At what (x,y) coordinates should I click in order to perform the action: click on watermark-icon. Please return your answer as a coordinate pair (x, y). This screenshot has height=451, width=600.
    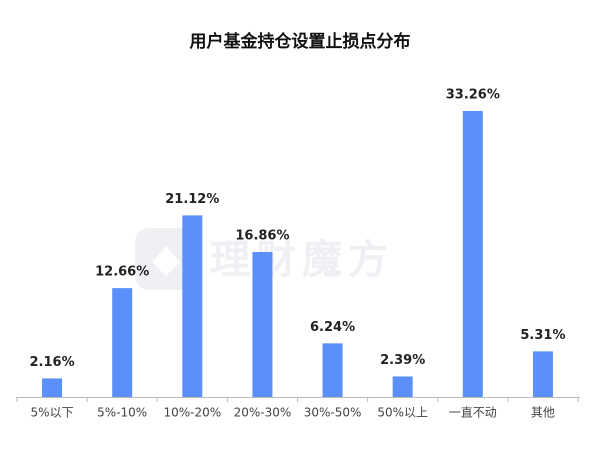
    Looking at the image, I should click on (166, 259).